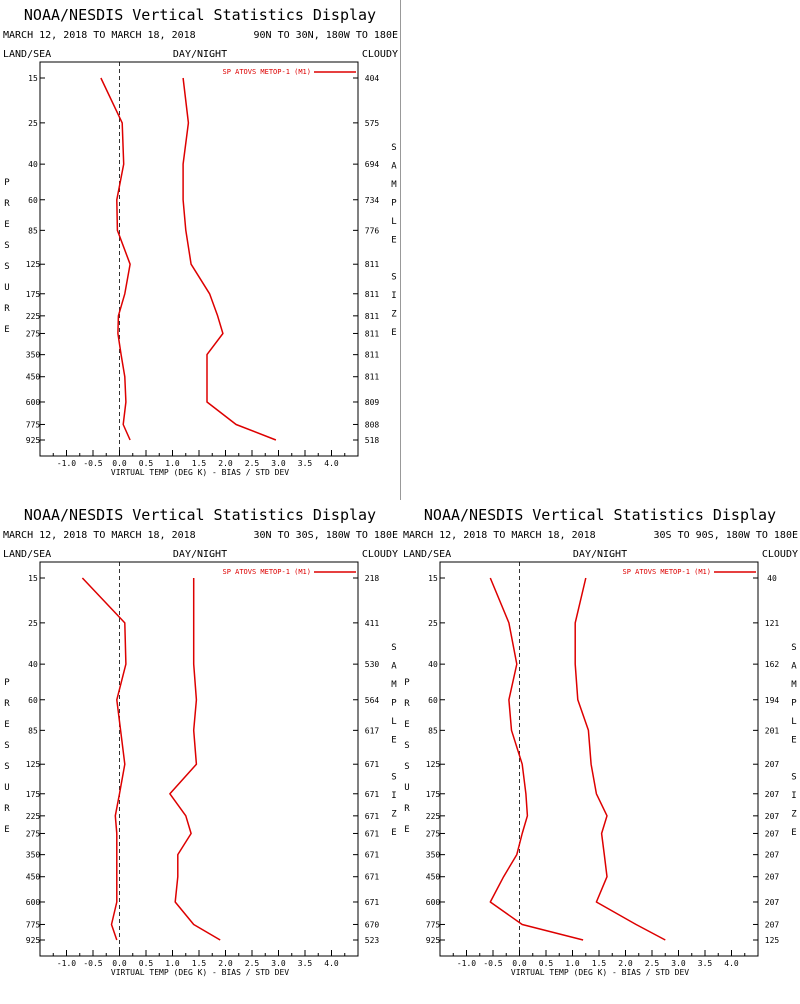 This screenshot has height=1004, width=800. I want to click on x-tick-label: 0.0, so click(519, 963).